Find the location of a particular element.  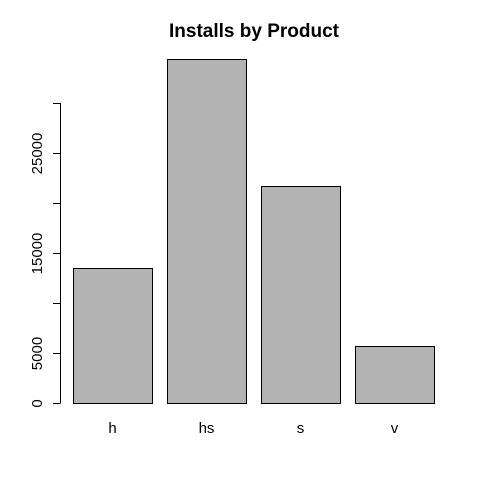

y-tick-label-25000: 25000 is located at coordinates (37, 154).